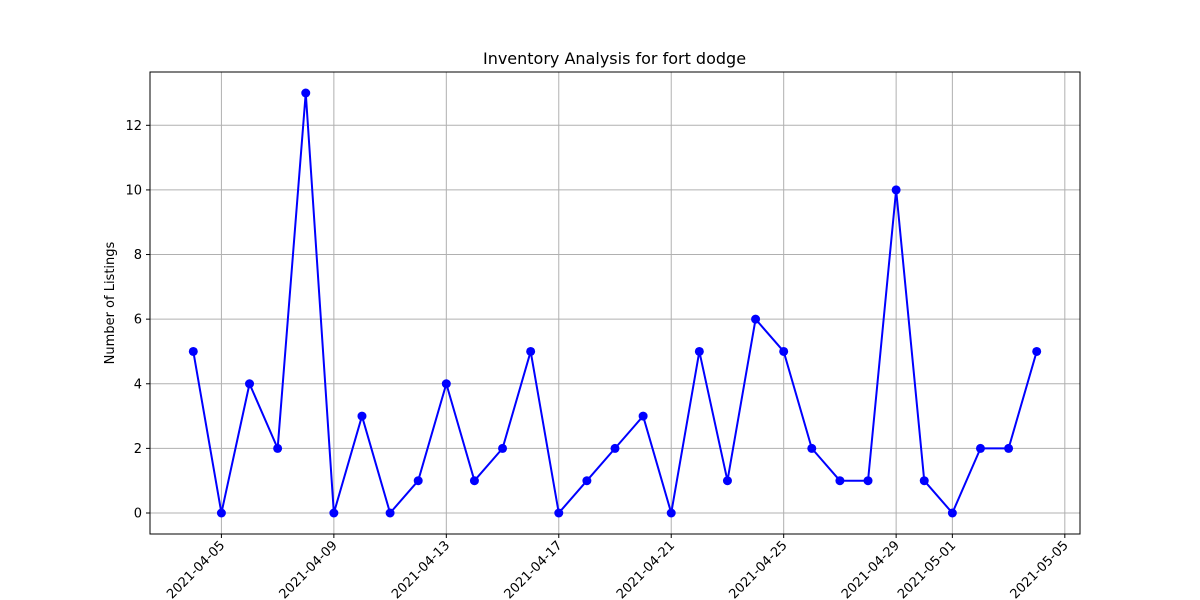 The height and width of the screenshot is (600, 1200). What do you see at coordinates (614, 58) in the screenshot?
I see `chart-title: Inventory Analysis for fort dodge` at bounding box center [614, 58].